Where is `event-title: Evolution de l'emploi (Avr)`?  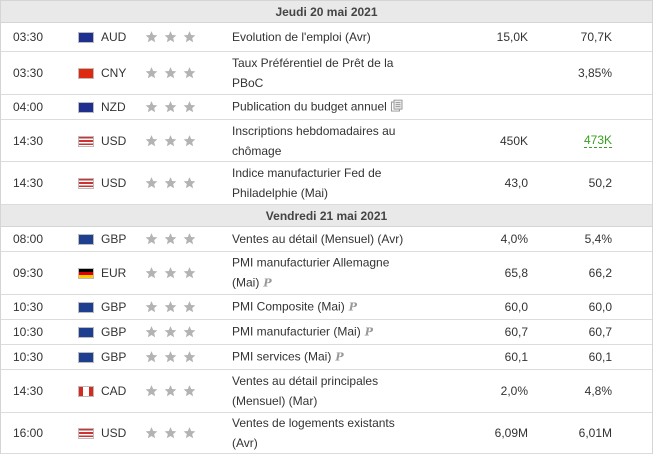
event-title: Evolution de l'emploi (Avr) is located at coordinates (301, 37).